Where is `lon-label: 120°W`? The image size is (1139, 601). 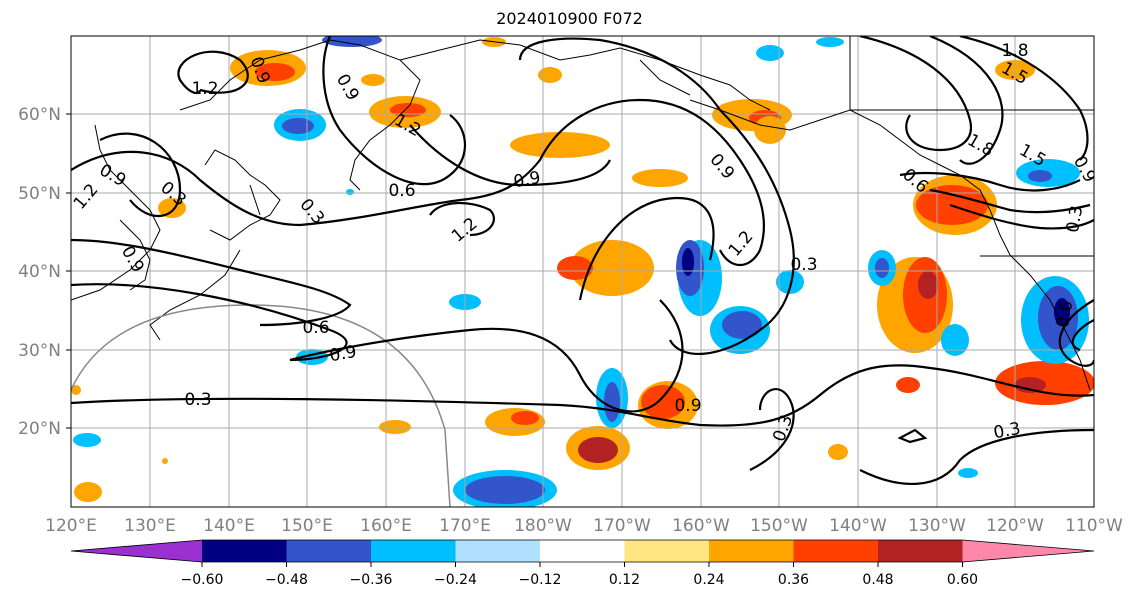
lon-label: 120°W is located at coordinates (1015, 526).